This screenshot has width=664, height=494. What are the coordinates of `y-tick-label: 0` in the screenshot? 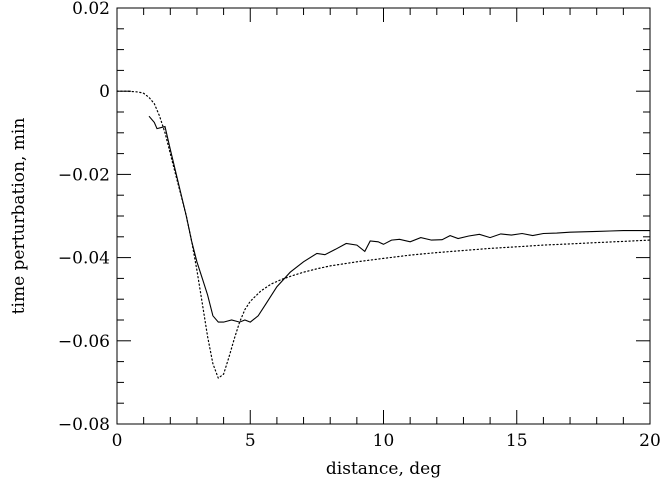 It's located at (104, 92).